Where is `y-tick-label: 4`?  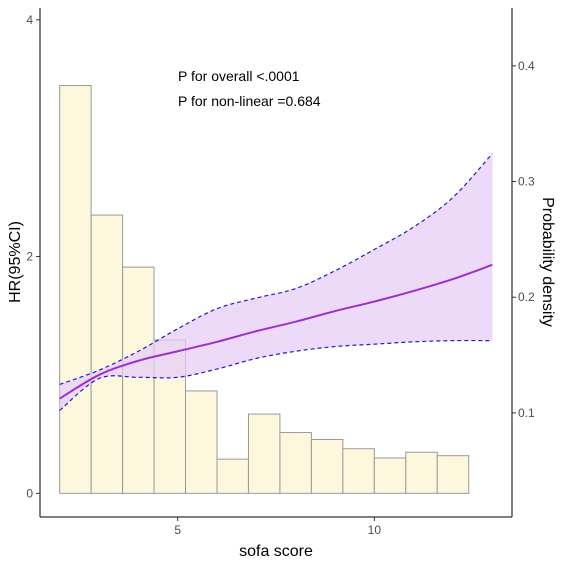 y-tick-label: 4 is located at coordinates (29, 20).